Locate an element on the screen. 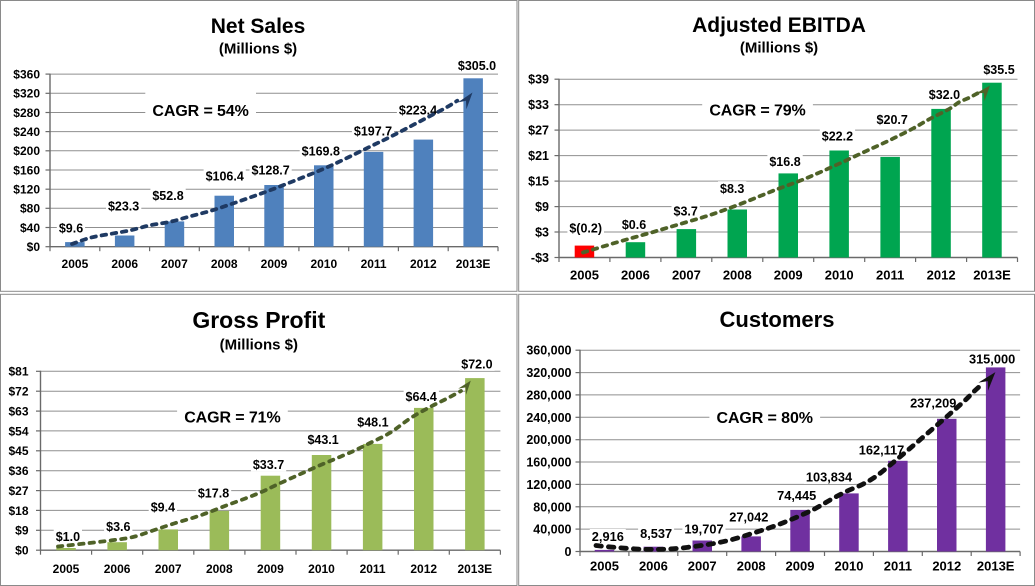  svg-text: 237,209 is located at coordinates (933, 403).